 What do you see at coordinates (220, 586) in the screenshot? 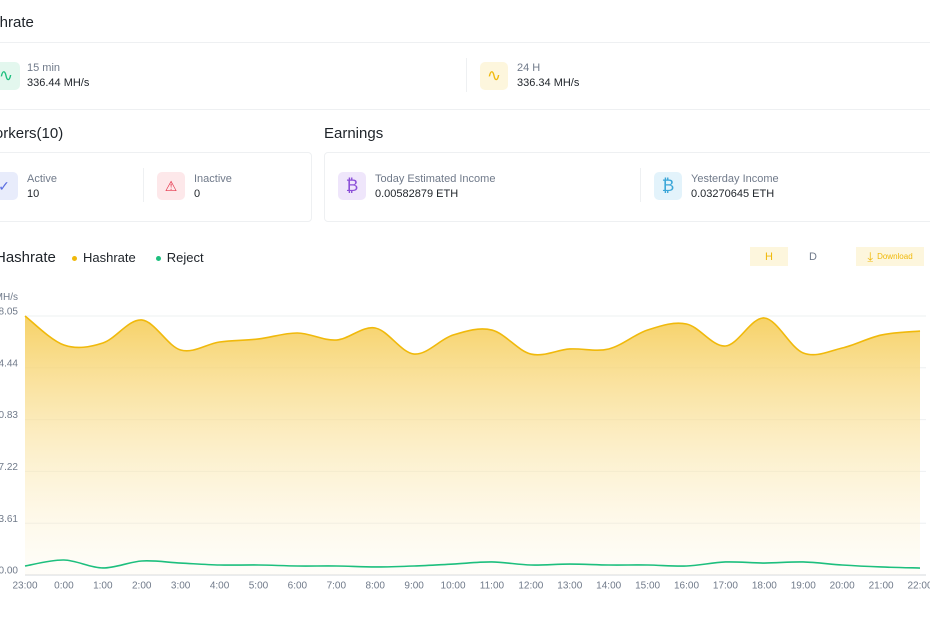
I see `x-tick-label: 4:00` at bounding box center [220, 586].